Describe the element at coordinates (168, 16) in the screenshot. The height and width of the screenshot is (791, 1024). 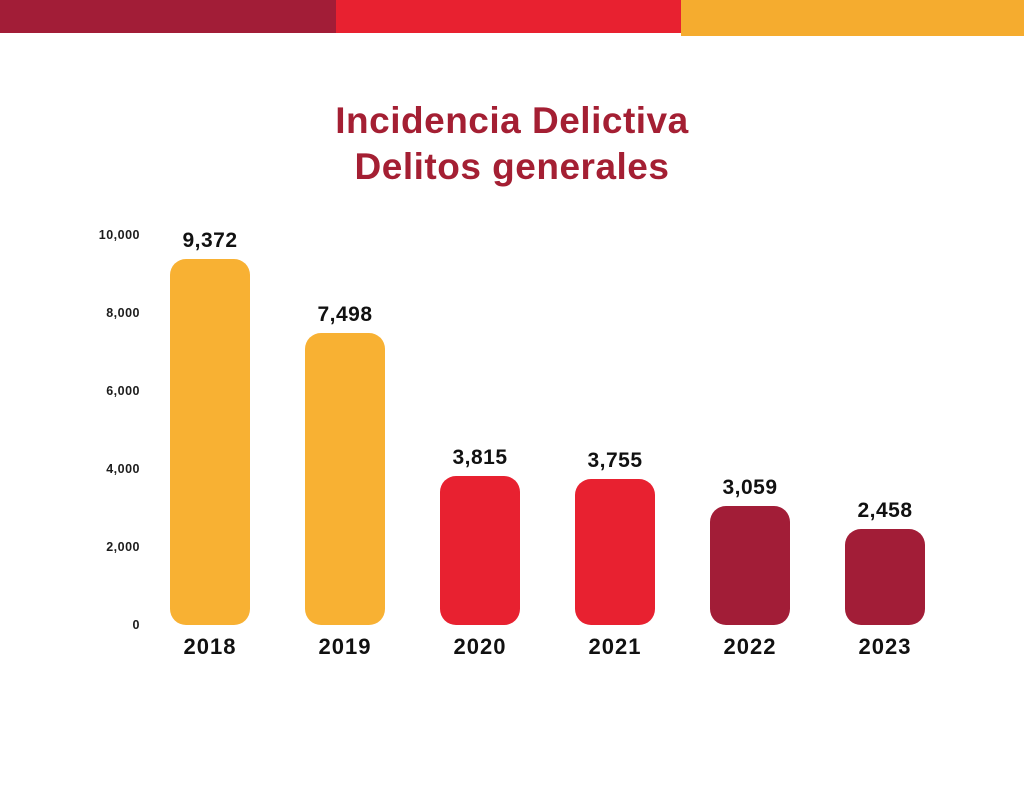
I see `banner-segment-maroon` at that location.